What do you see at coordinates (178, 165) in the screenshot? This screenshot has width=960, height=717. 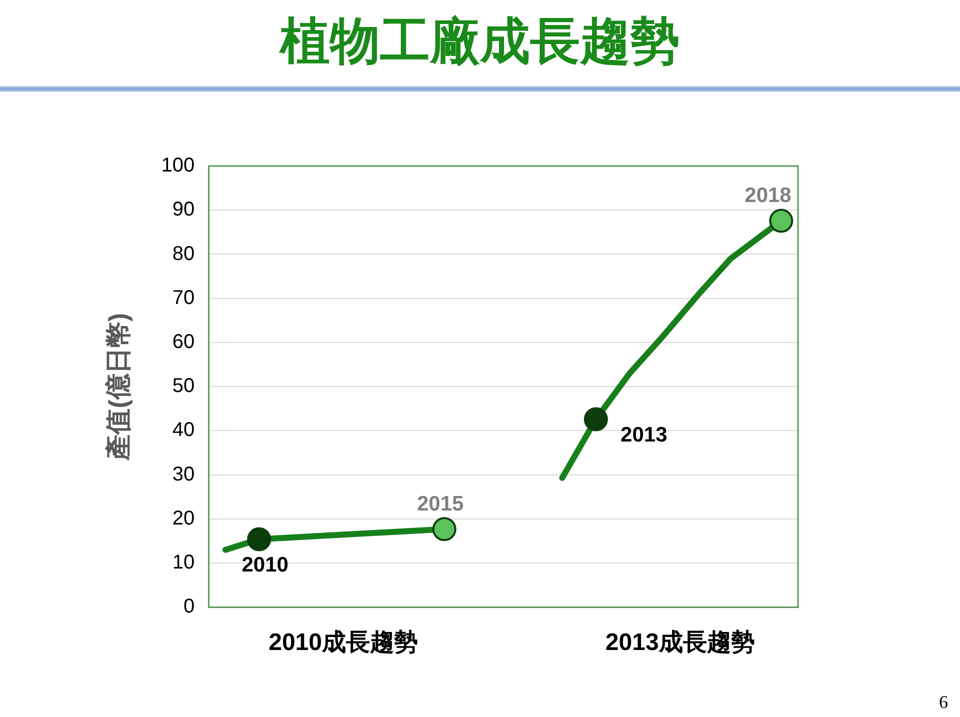 I see `y-tick-label: 100` at bounding box center [178, 165].